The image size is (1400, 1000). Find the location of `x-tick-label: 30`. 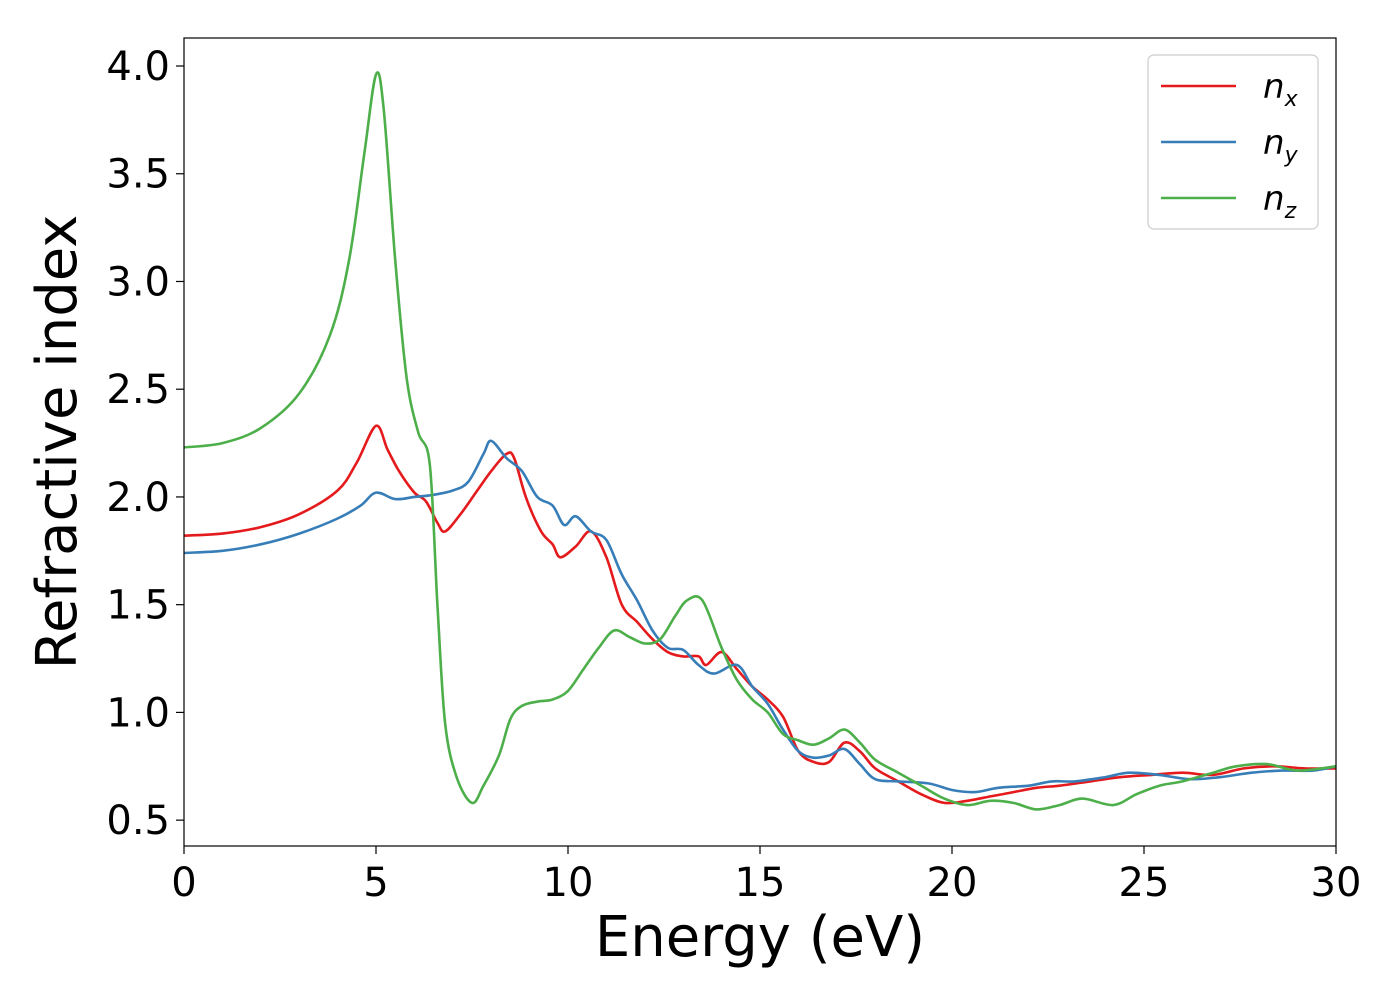

x-tick-label: 30 is located at coordinates (1336, 883).